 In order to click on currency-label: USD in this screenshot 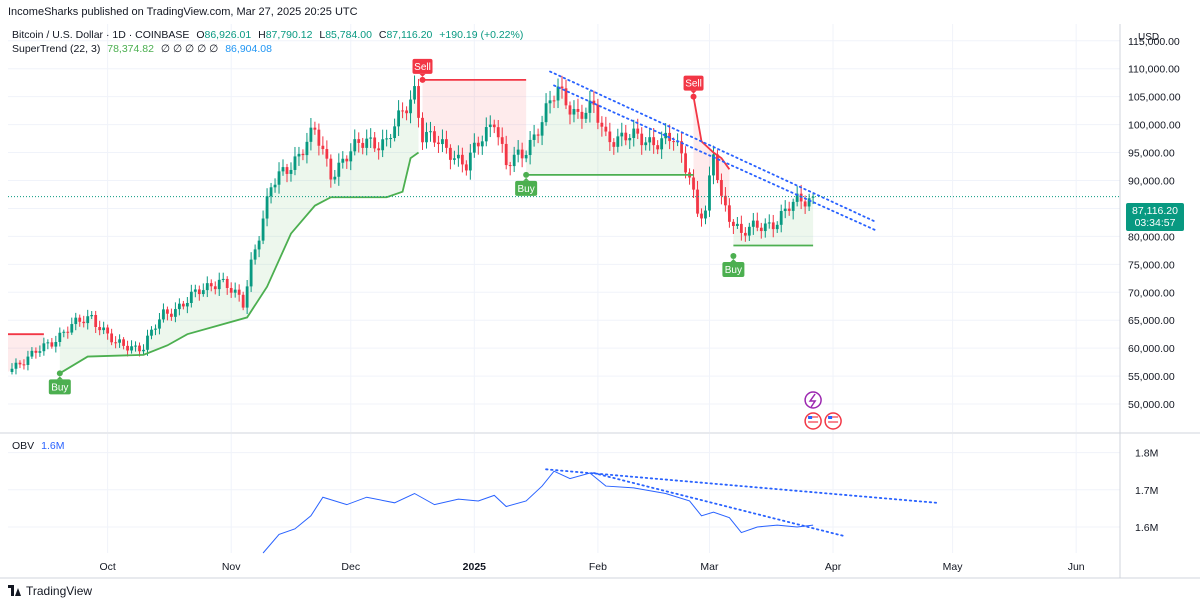, I will do `click(1149, 37)`.